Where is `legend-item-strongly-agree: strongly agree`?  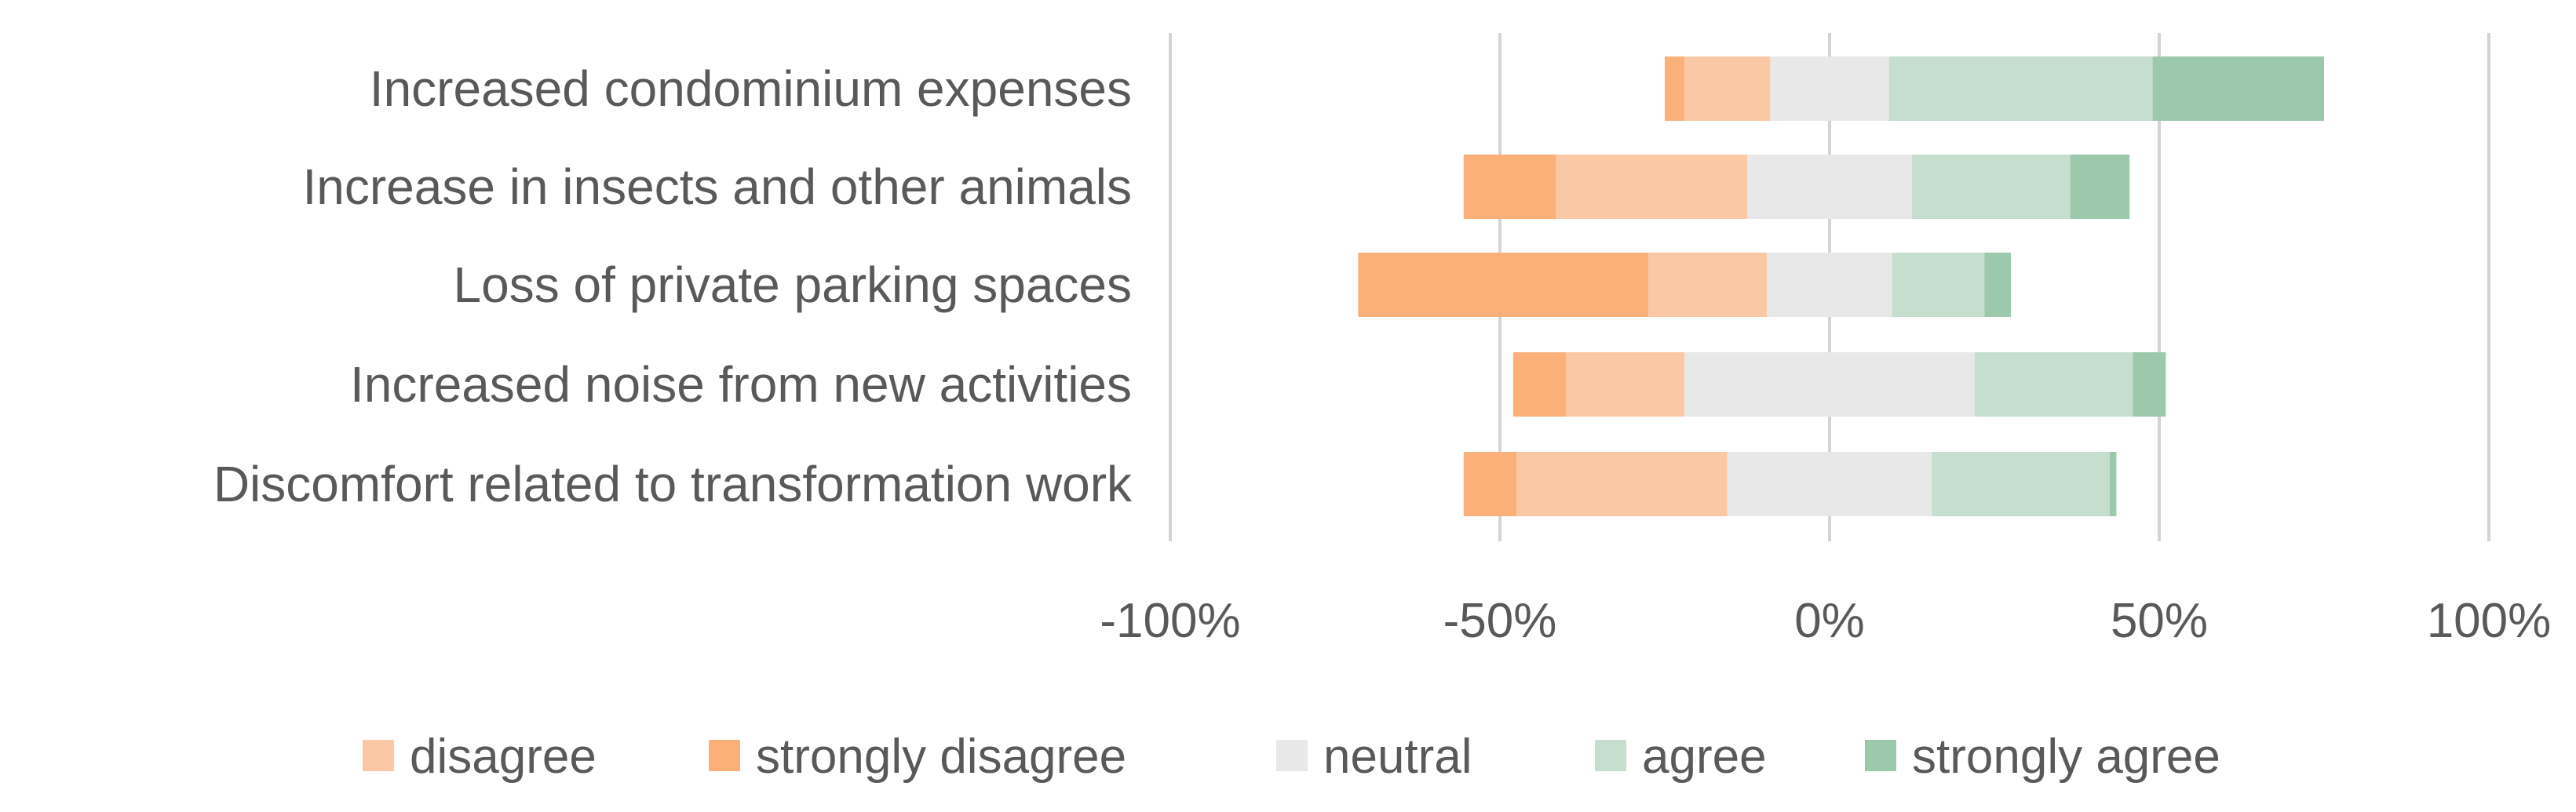
legend-item-strongly-agree: strongly agree is located at coordinates (2042, 757).